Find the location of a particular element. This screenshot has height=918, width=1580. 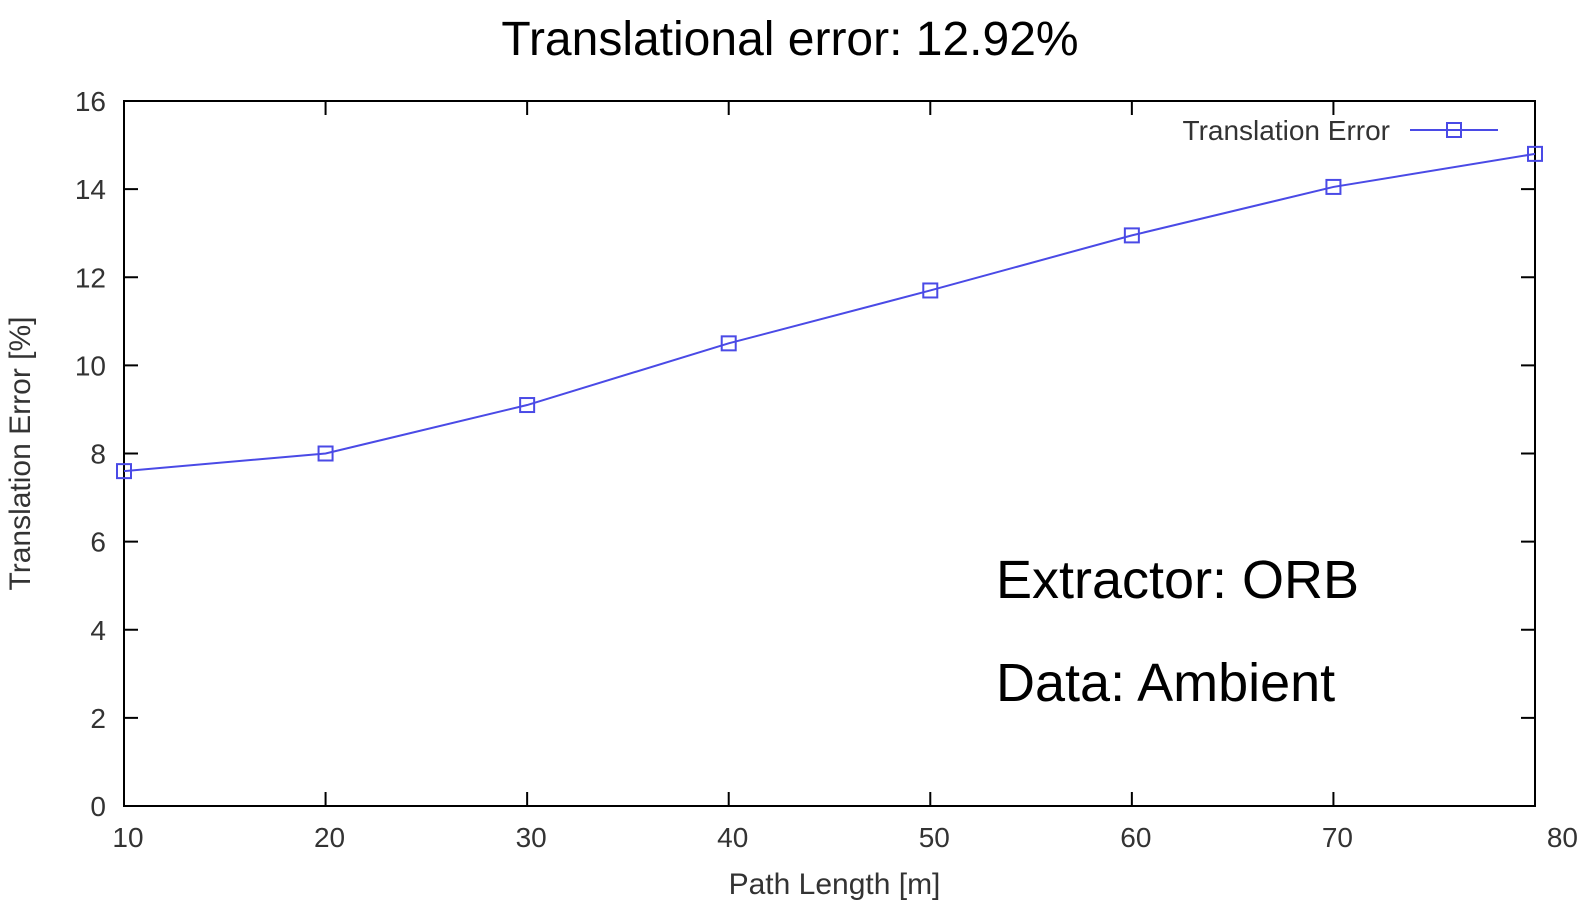

chart-title: Translational error: 12.92% is located at coordinates (789, 39).